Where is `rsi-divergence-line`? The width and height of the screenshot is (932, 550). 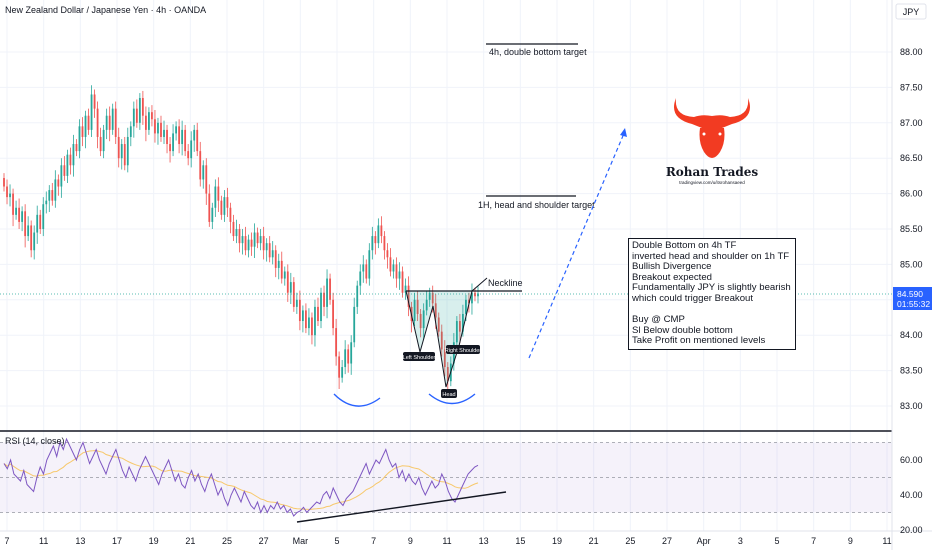
rsi-divergence-line is located at coordinates (401, 507).